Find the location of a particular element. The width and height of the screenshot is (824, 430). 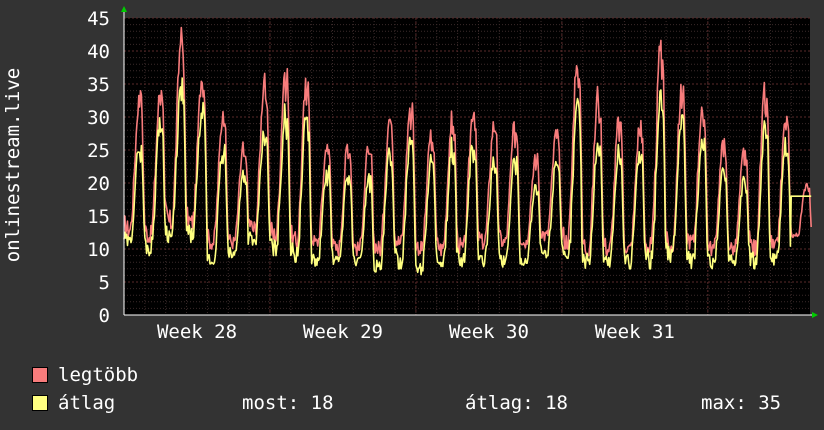

y-tick-label: 30 is located at coordinates (98, 118).